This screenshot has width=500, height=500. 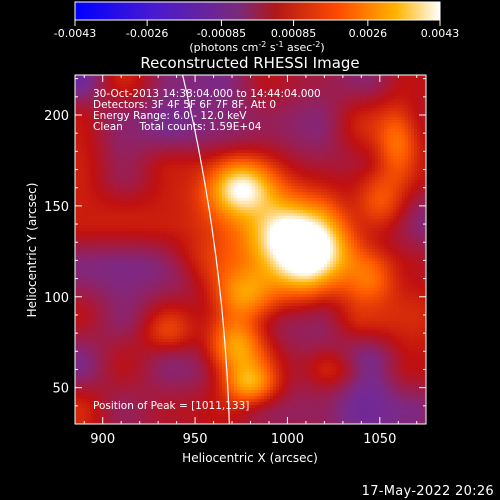 I want to click on y-tick-label: 100, so click(x=56, y=298).